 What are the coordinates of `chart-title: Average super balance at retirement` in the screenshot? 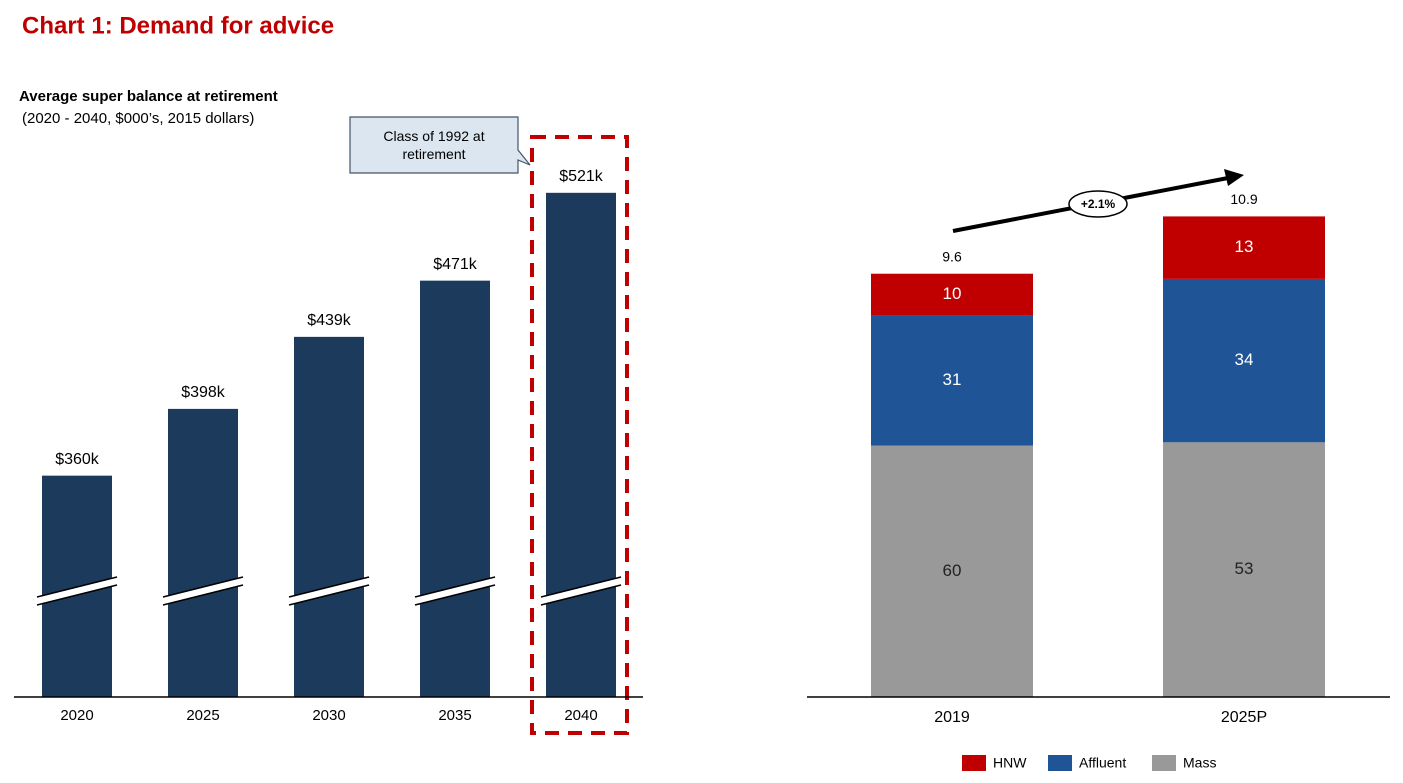 It's located at (148, 96).